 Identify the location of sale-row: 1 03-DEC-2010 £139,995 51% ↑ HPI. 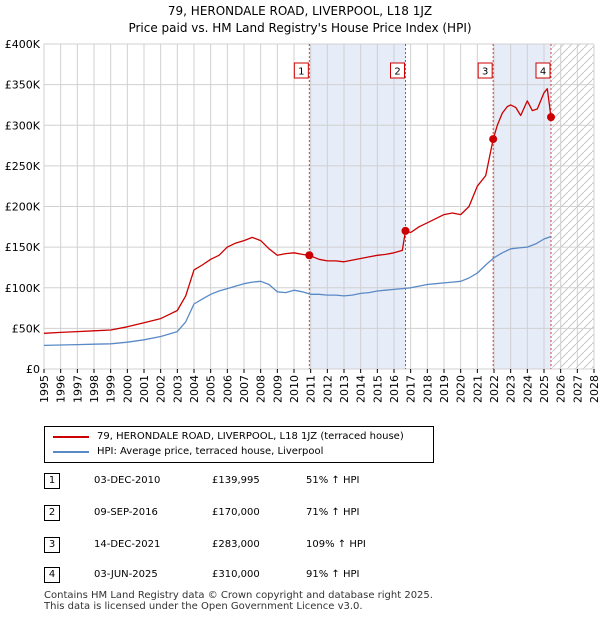
(244, 481).